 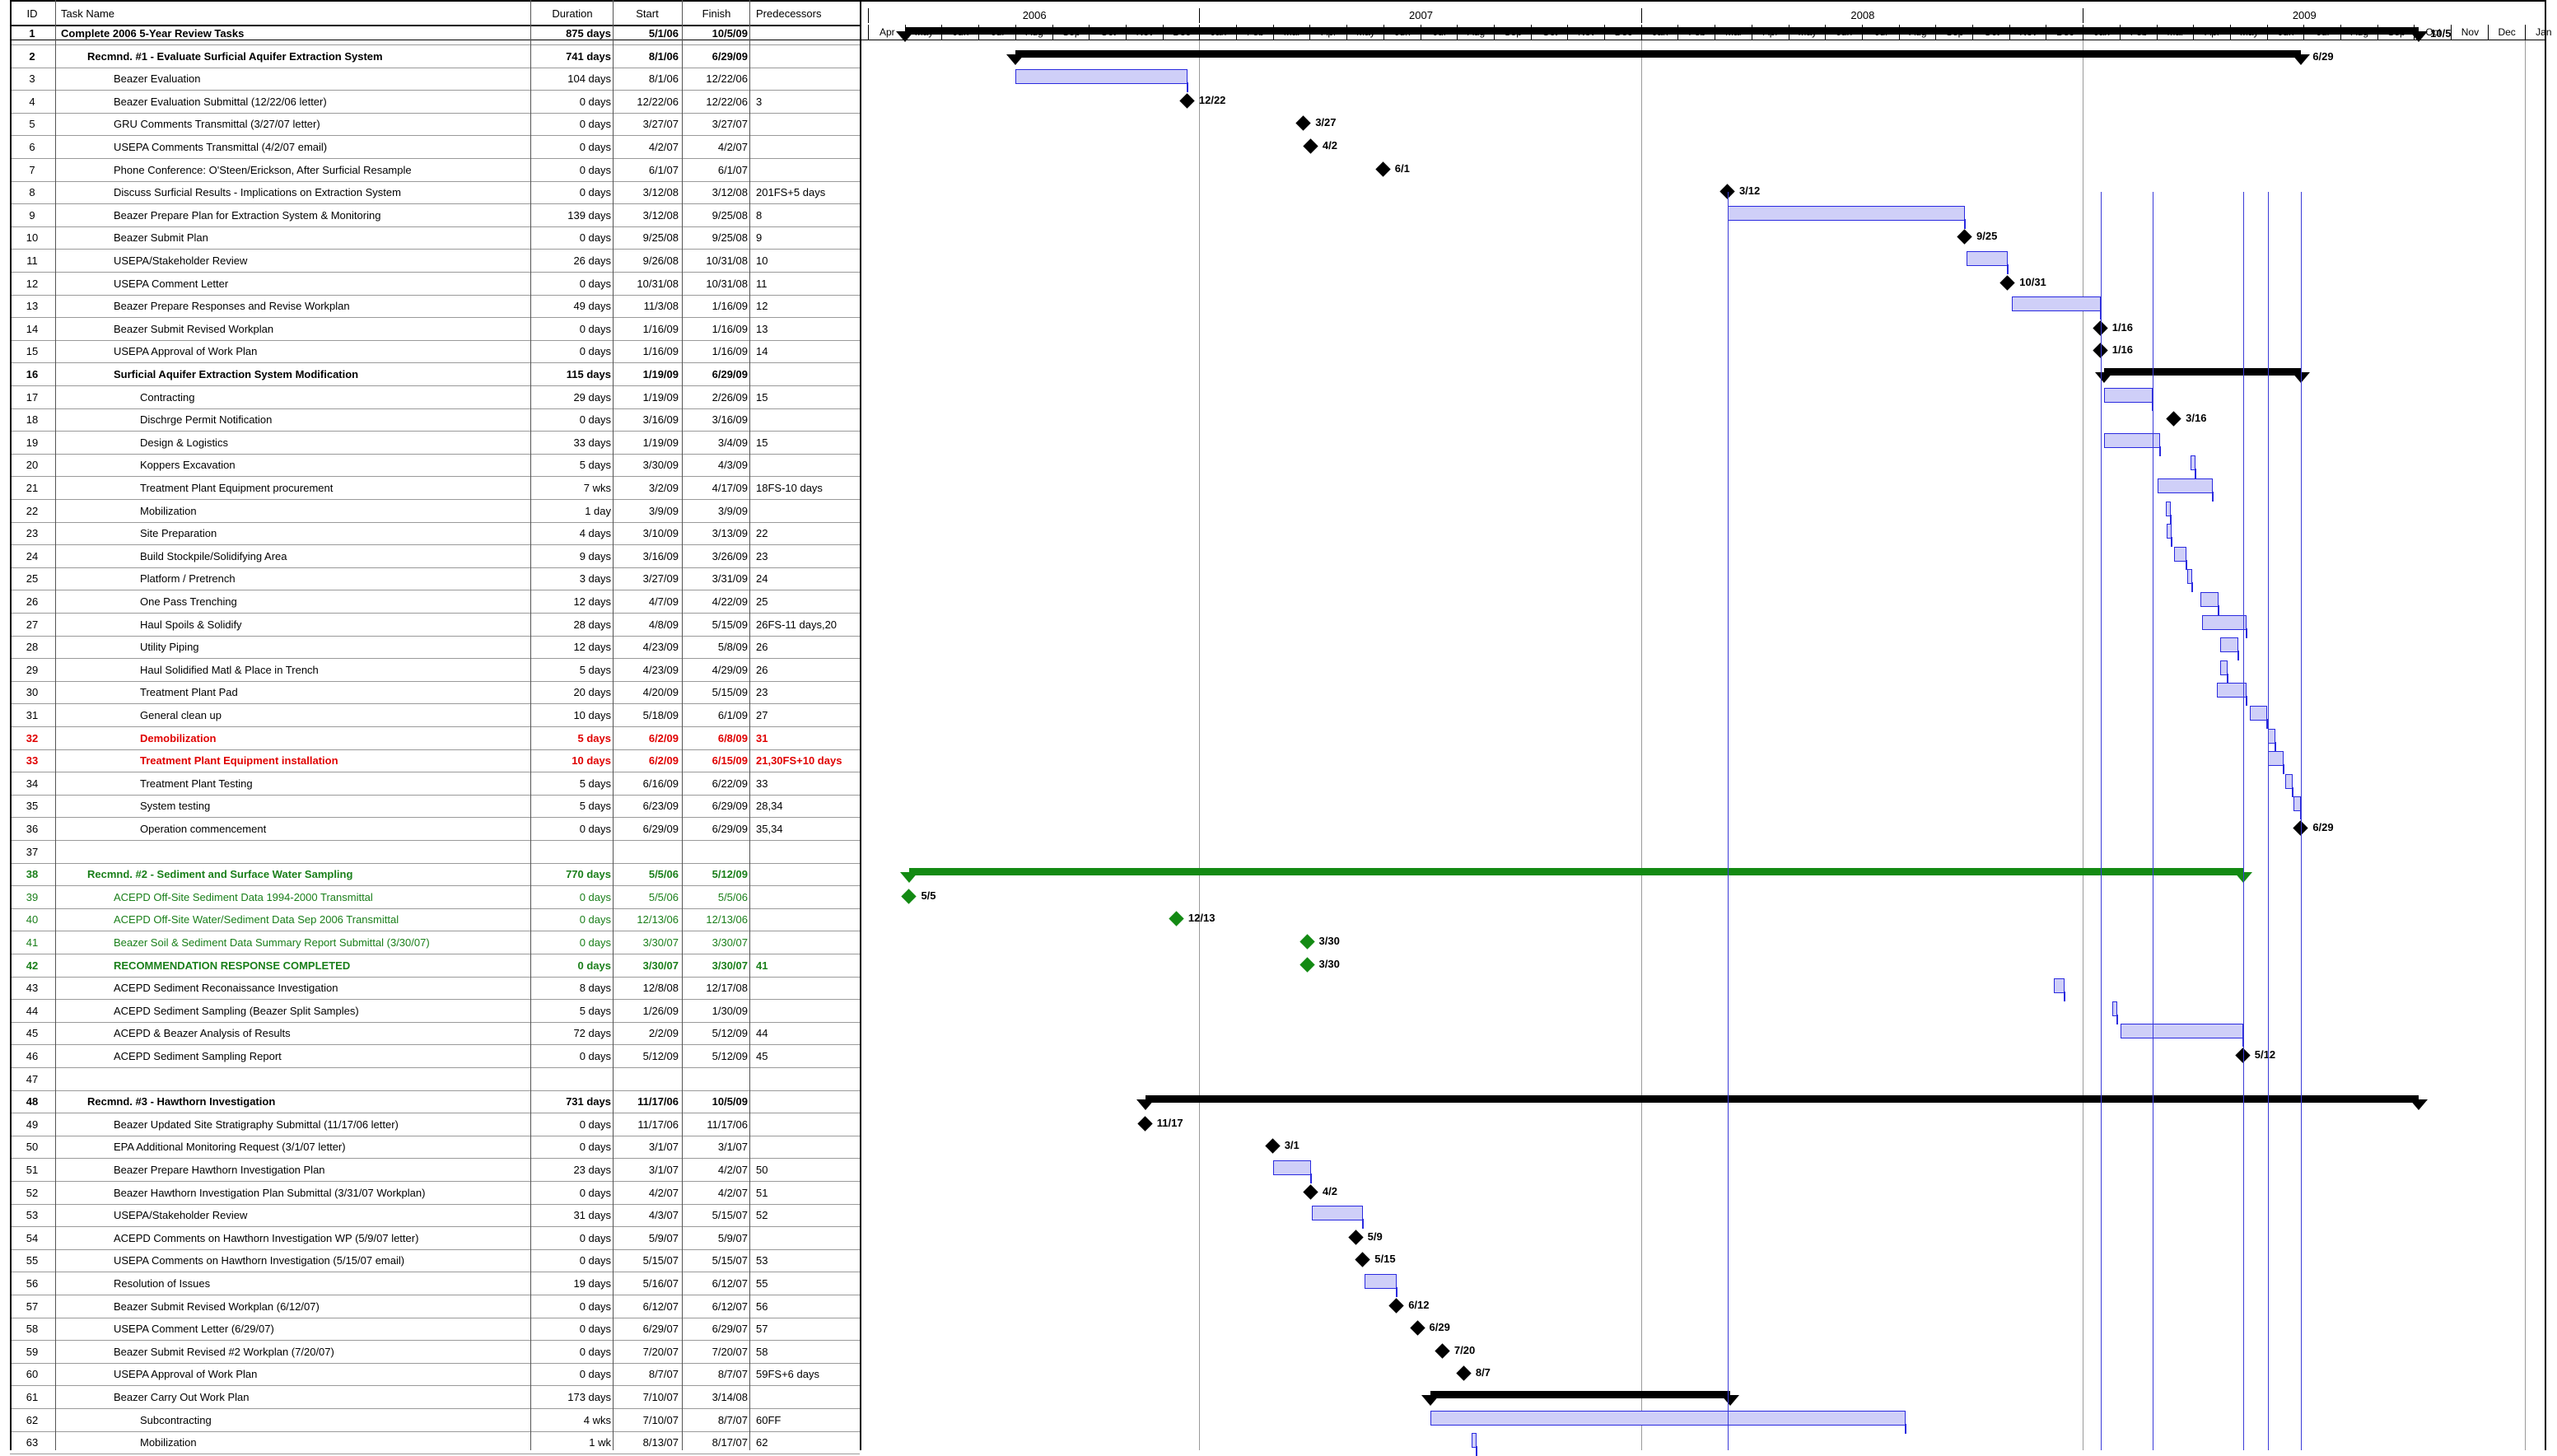 What do you see at coordinates (435, 1079) in the screenshot?
I see `table-row: 47` at bounding box center [435, 1079].